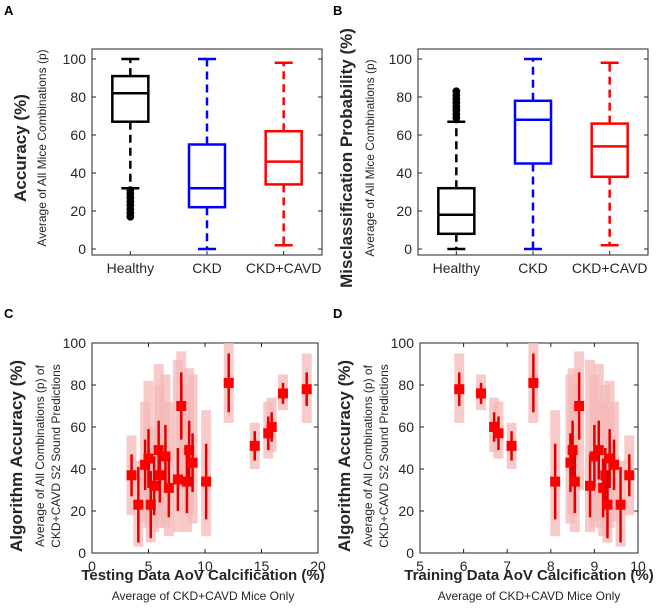 This screenshot has width=660, height=613. What do you see at coordinates (75, 59) in the screenshot?
I see `a-ytick-label-5: 100` at bounding box center [75, 59].